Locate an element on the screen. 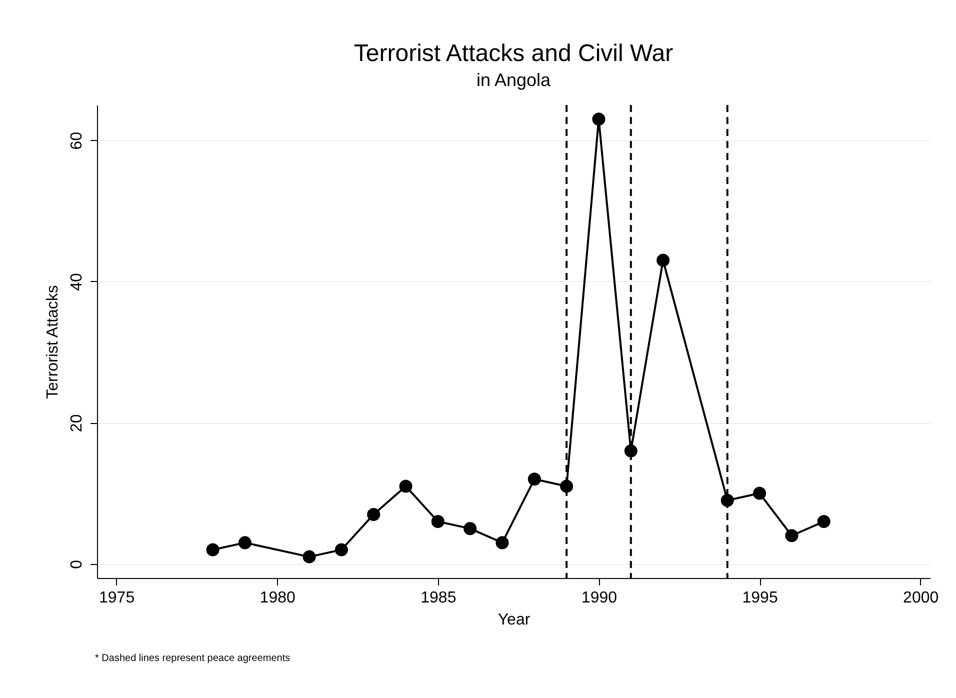  y-tick-label: 60 is located at coordinates (77, 141).